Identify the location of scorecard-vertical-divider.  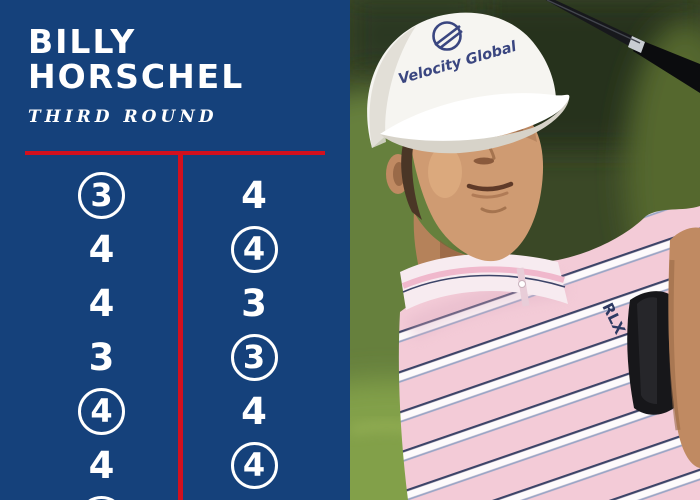
(180, 325).